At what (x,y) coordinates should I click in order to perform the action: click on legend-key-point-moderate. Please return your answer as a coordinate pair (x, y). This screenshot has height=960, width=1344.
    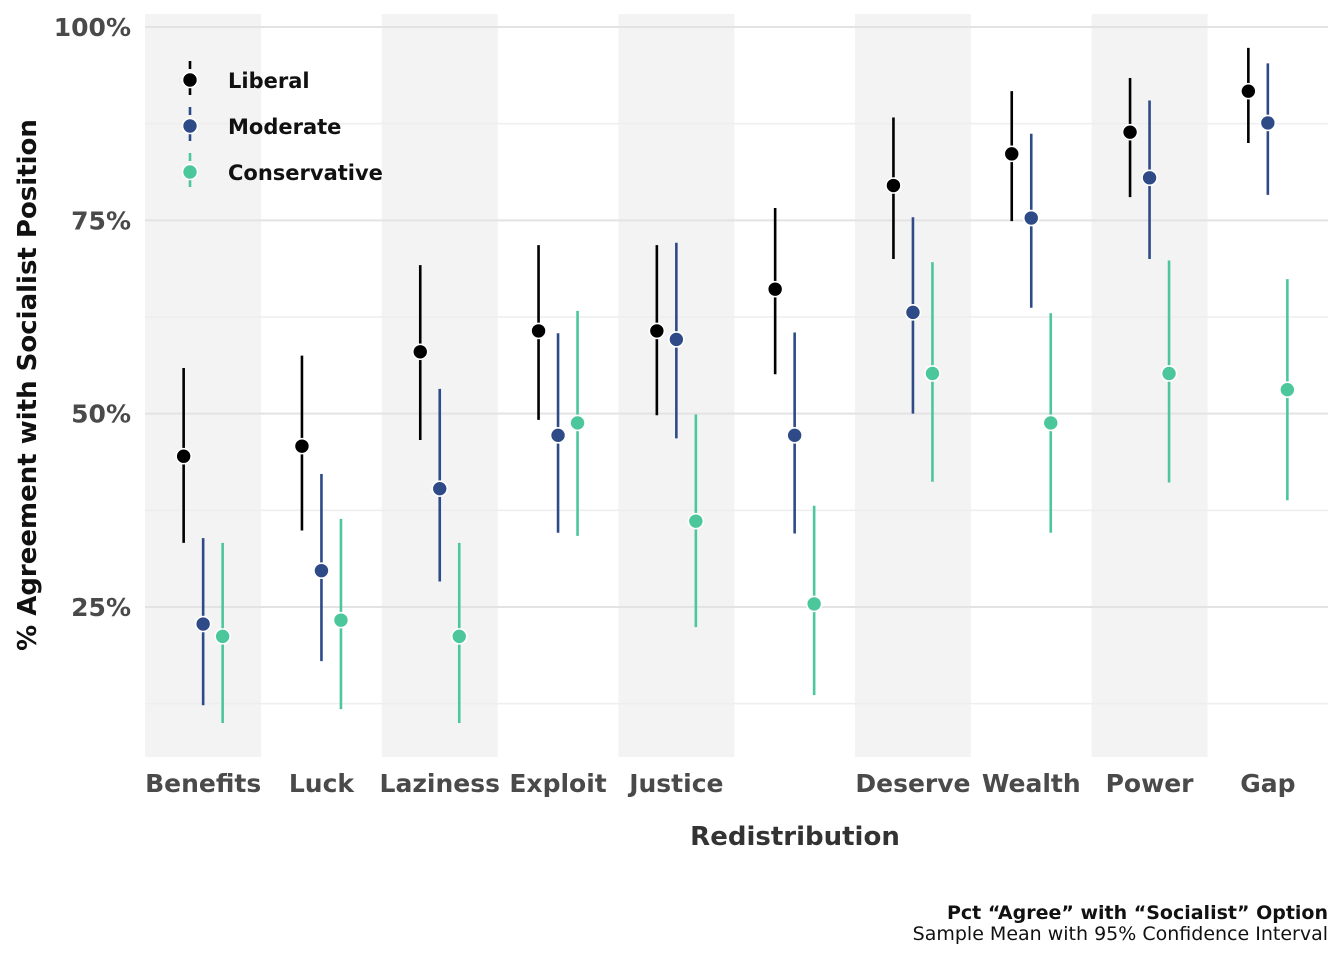
    Looking at the image, I should click on (190, 126).